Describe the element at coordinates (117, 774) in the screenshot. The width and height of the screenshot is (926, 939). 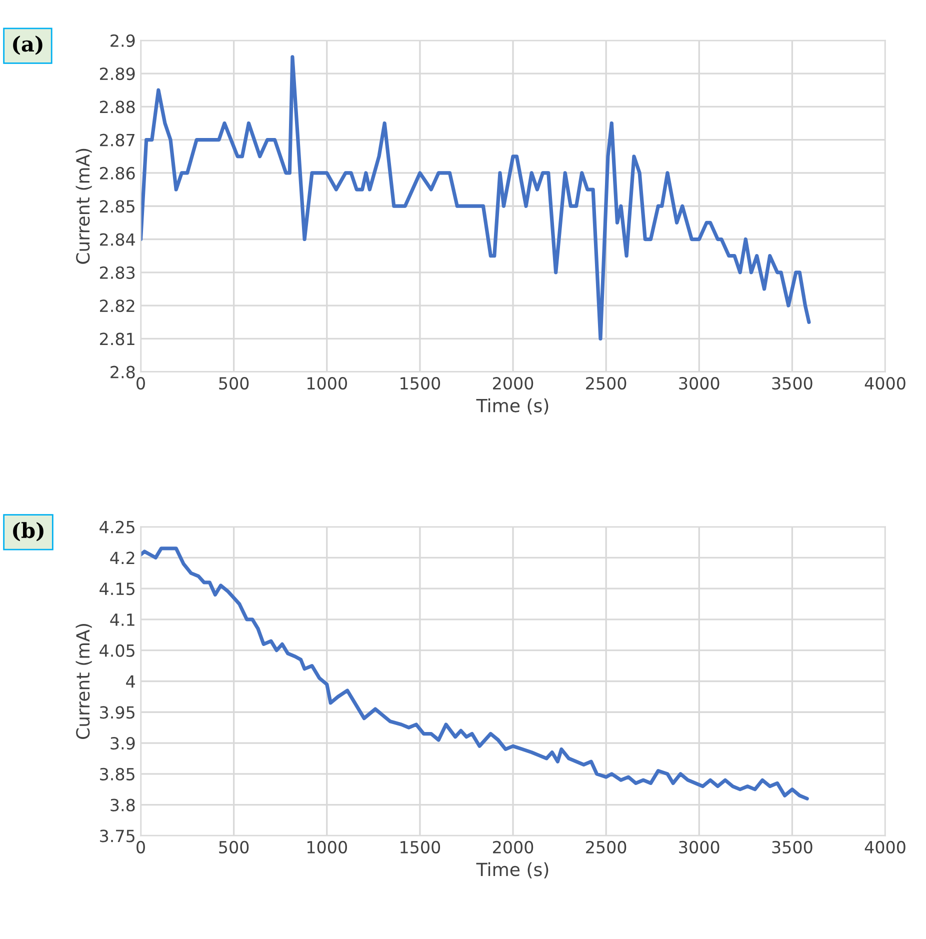
I see `y-tick-label: 3.85` at that location.